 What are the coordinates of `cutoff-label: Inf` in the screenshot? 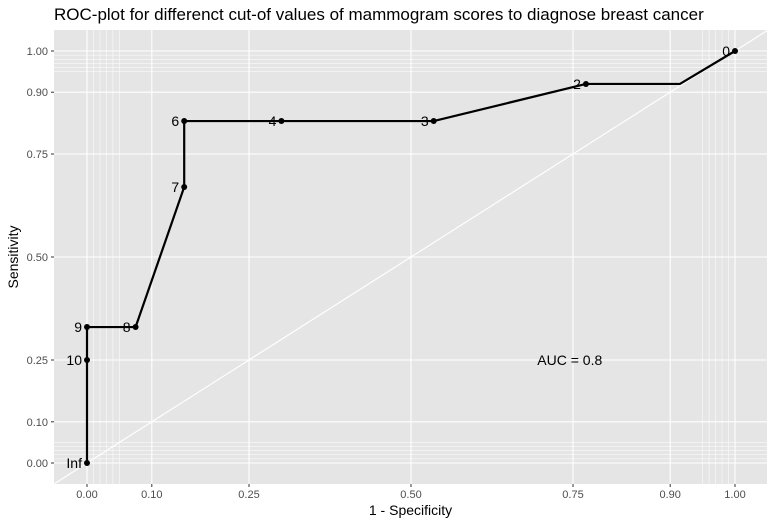 It's located at (74, 463).